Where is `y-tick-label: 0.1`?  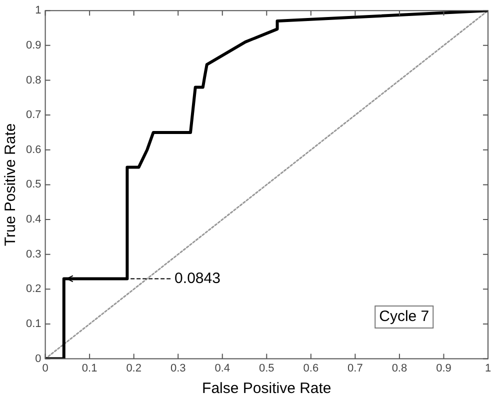 y-tick-label: 0.1 is located at coordinates (34, 324).